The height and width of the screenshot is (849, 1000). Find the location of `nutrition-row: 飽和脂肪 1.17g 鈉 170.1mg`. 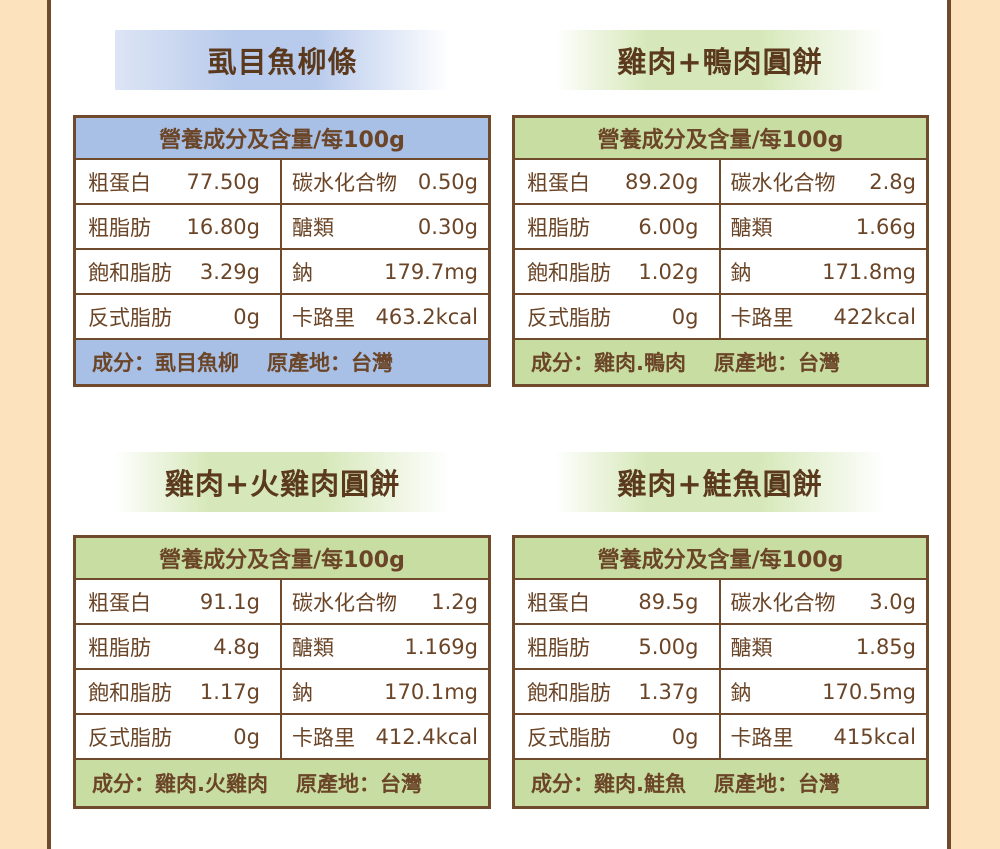

nutrition-row: 飽和脂肪 1.17g 鈉 170.1mg is located at coordinates (282, 692).